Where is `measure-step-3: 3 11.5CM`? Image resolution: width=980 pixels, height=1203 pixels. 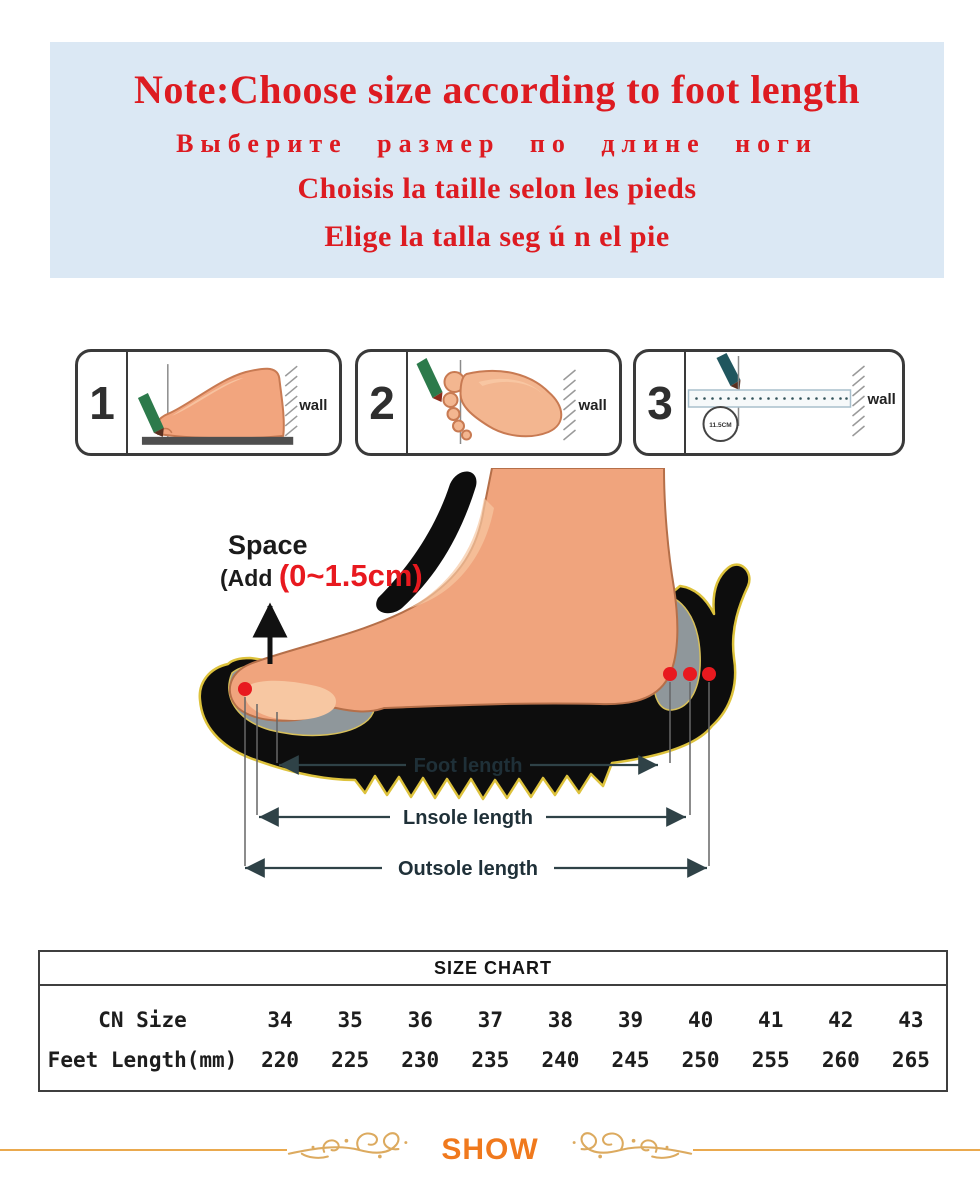 measure-step-3: 3 11.5CM is located at coordinates (769, 402).